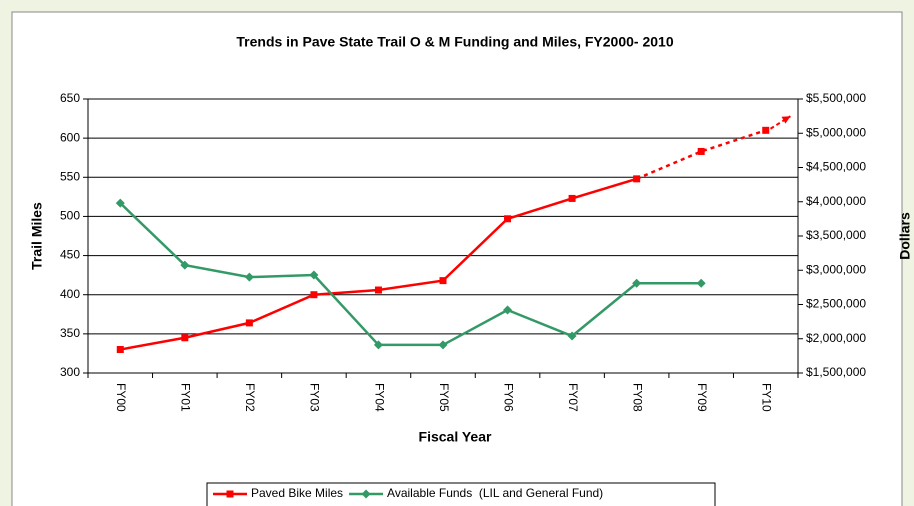 The height and width of the screenshot is (506, 914). I want to click on projection-arrow, so click(780, 122).